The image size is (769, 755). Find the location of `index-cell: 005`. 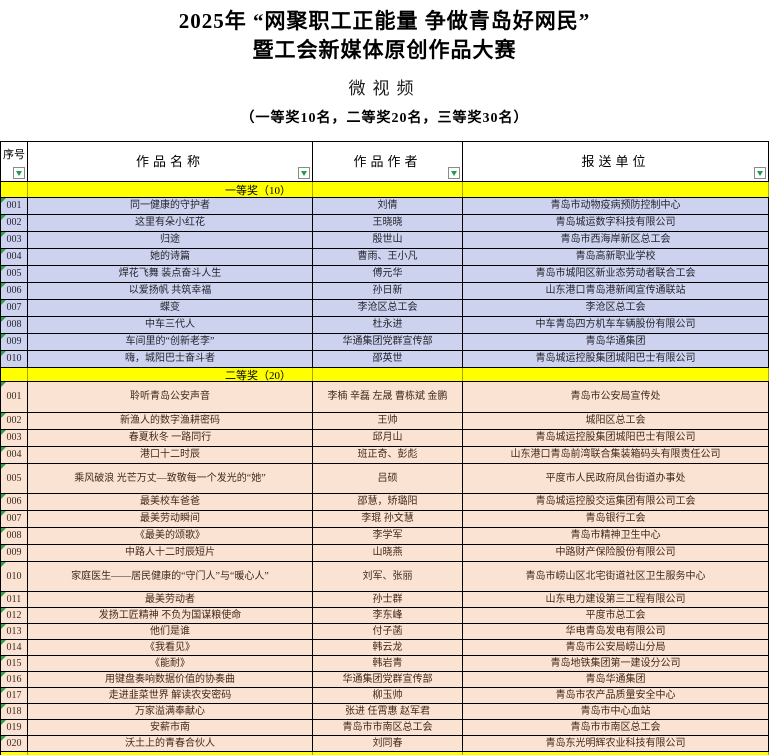

index-cell: 005 is located at coordinates (14, 274).